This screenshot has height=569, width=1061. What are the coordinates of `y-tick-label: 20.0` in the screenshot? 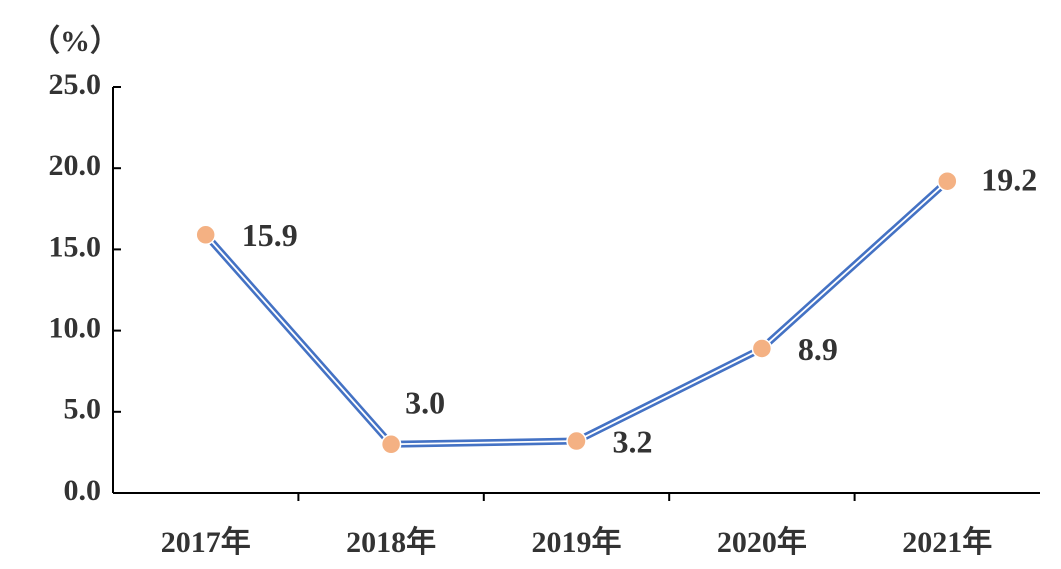 It's located at (75, 165).